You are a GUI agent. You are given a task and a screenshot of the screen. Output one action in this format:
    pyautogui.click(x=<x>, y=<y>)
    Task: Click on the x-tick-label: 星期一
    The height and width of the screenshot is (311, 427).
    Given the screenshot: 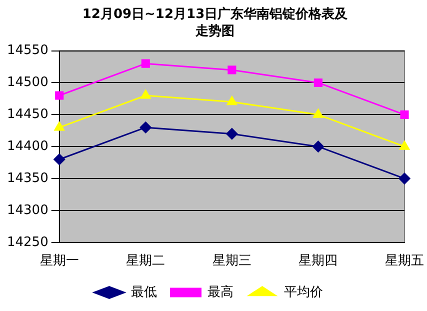 What is the action you would take?
    pyautogui.click(x=59, y=261)
    